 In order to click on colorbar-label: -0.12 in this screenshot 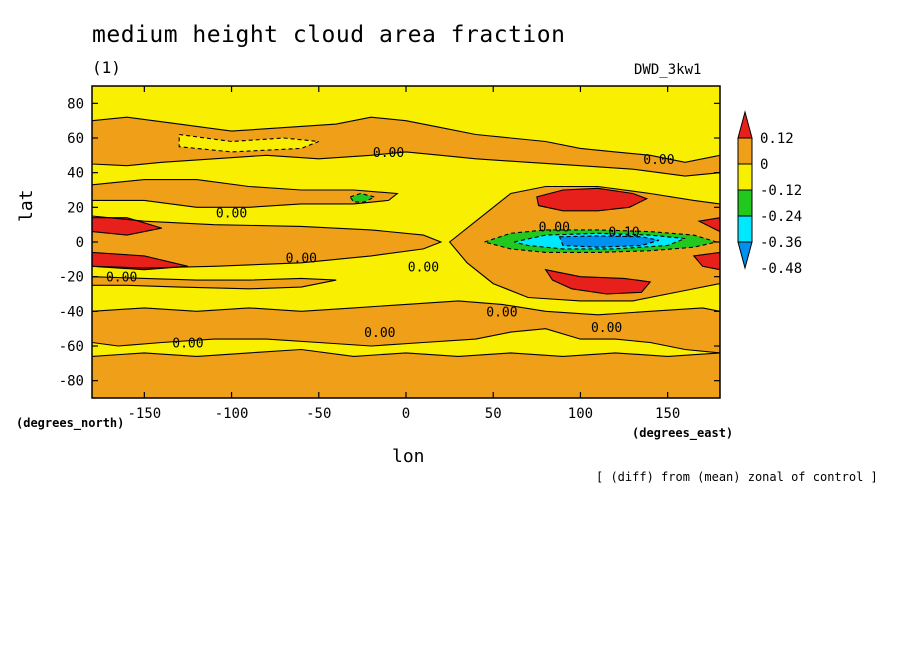, I will do `click(781, 191)`.